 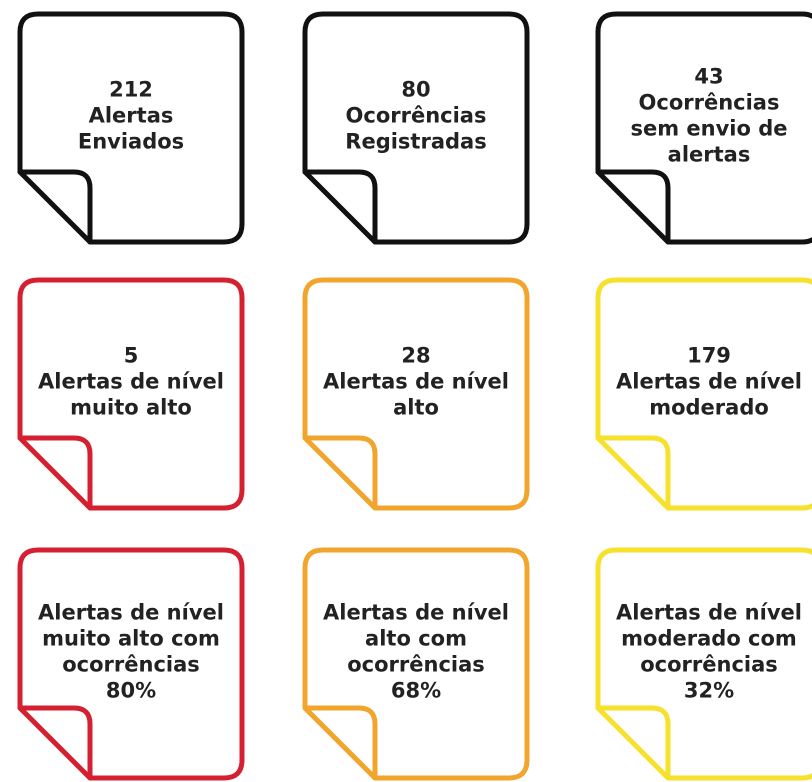 What do you see at coordinates (709, 691) in the screenshot?
I see `card-text: 32%` at bounding box center [709, 691].